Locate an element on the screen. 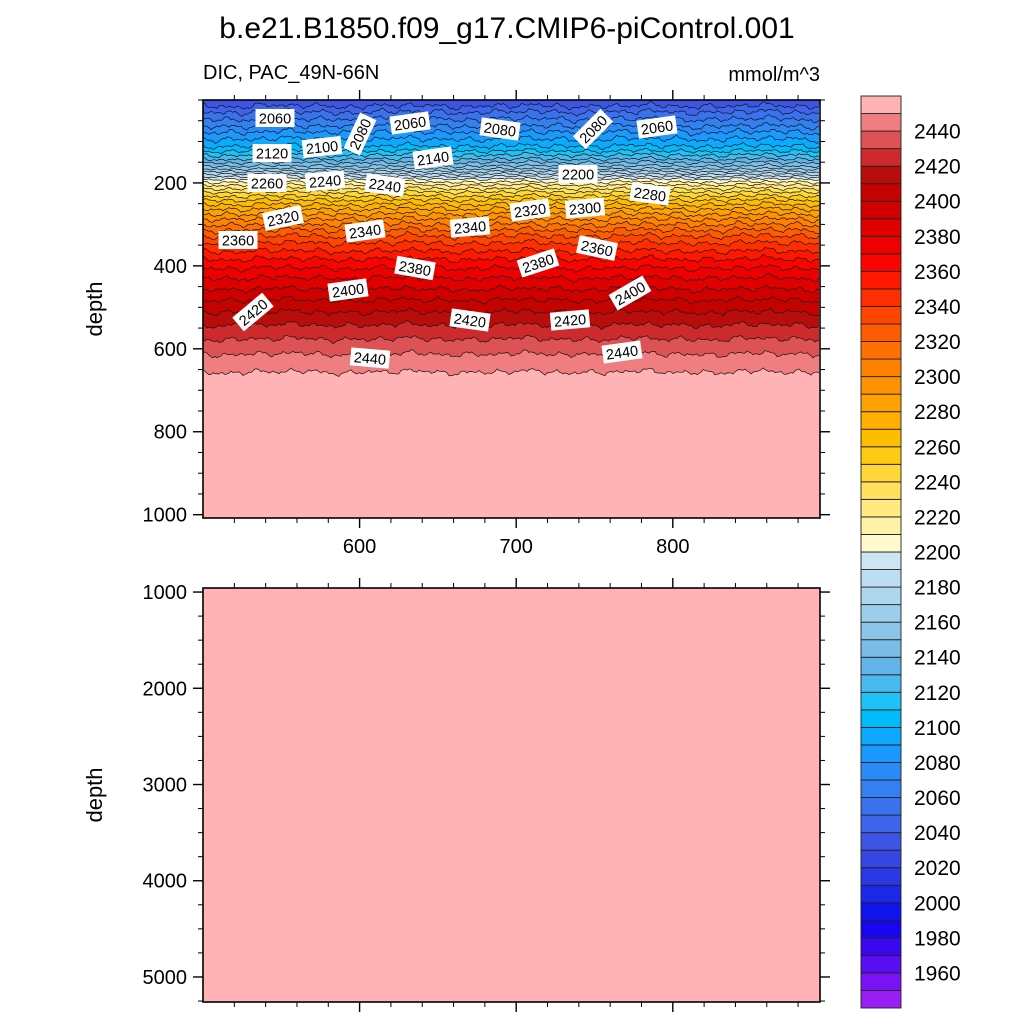  contour-label: 2080 is located at coordinates (500, 129).